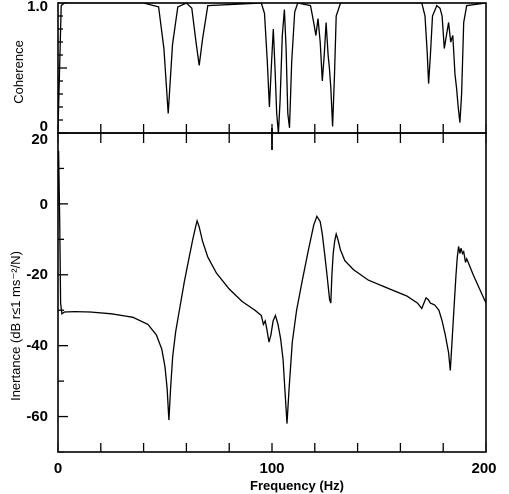  I want to click on inertance-xtick-label: 100, so click(271, 468).